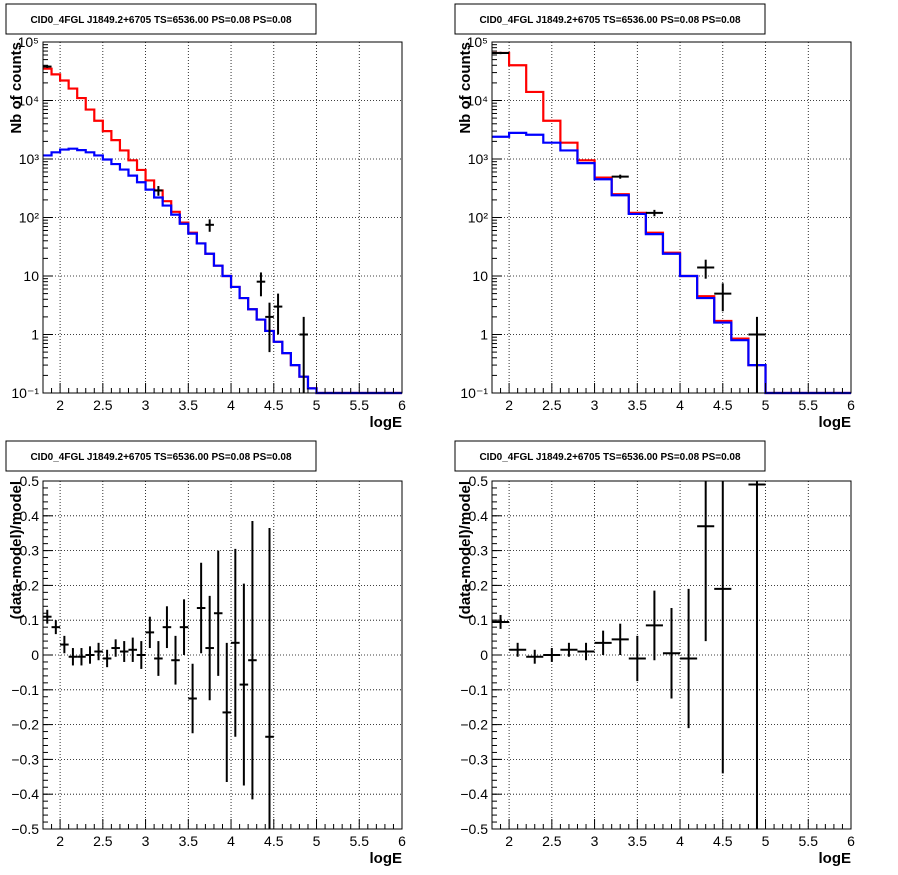 This screenshot has width=898, height=875. Describe the element at coordinates (479, 551) in the screenshot. I see `y-tick-label: 0.3` at that location.